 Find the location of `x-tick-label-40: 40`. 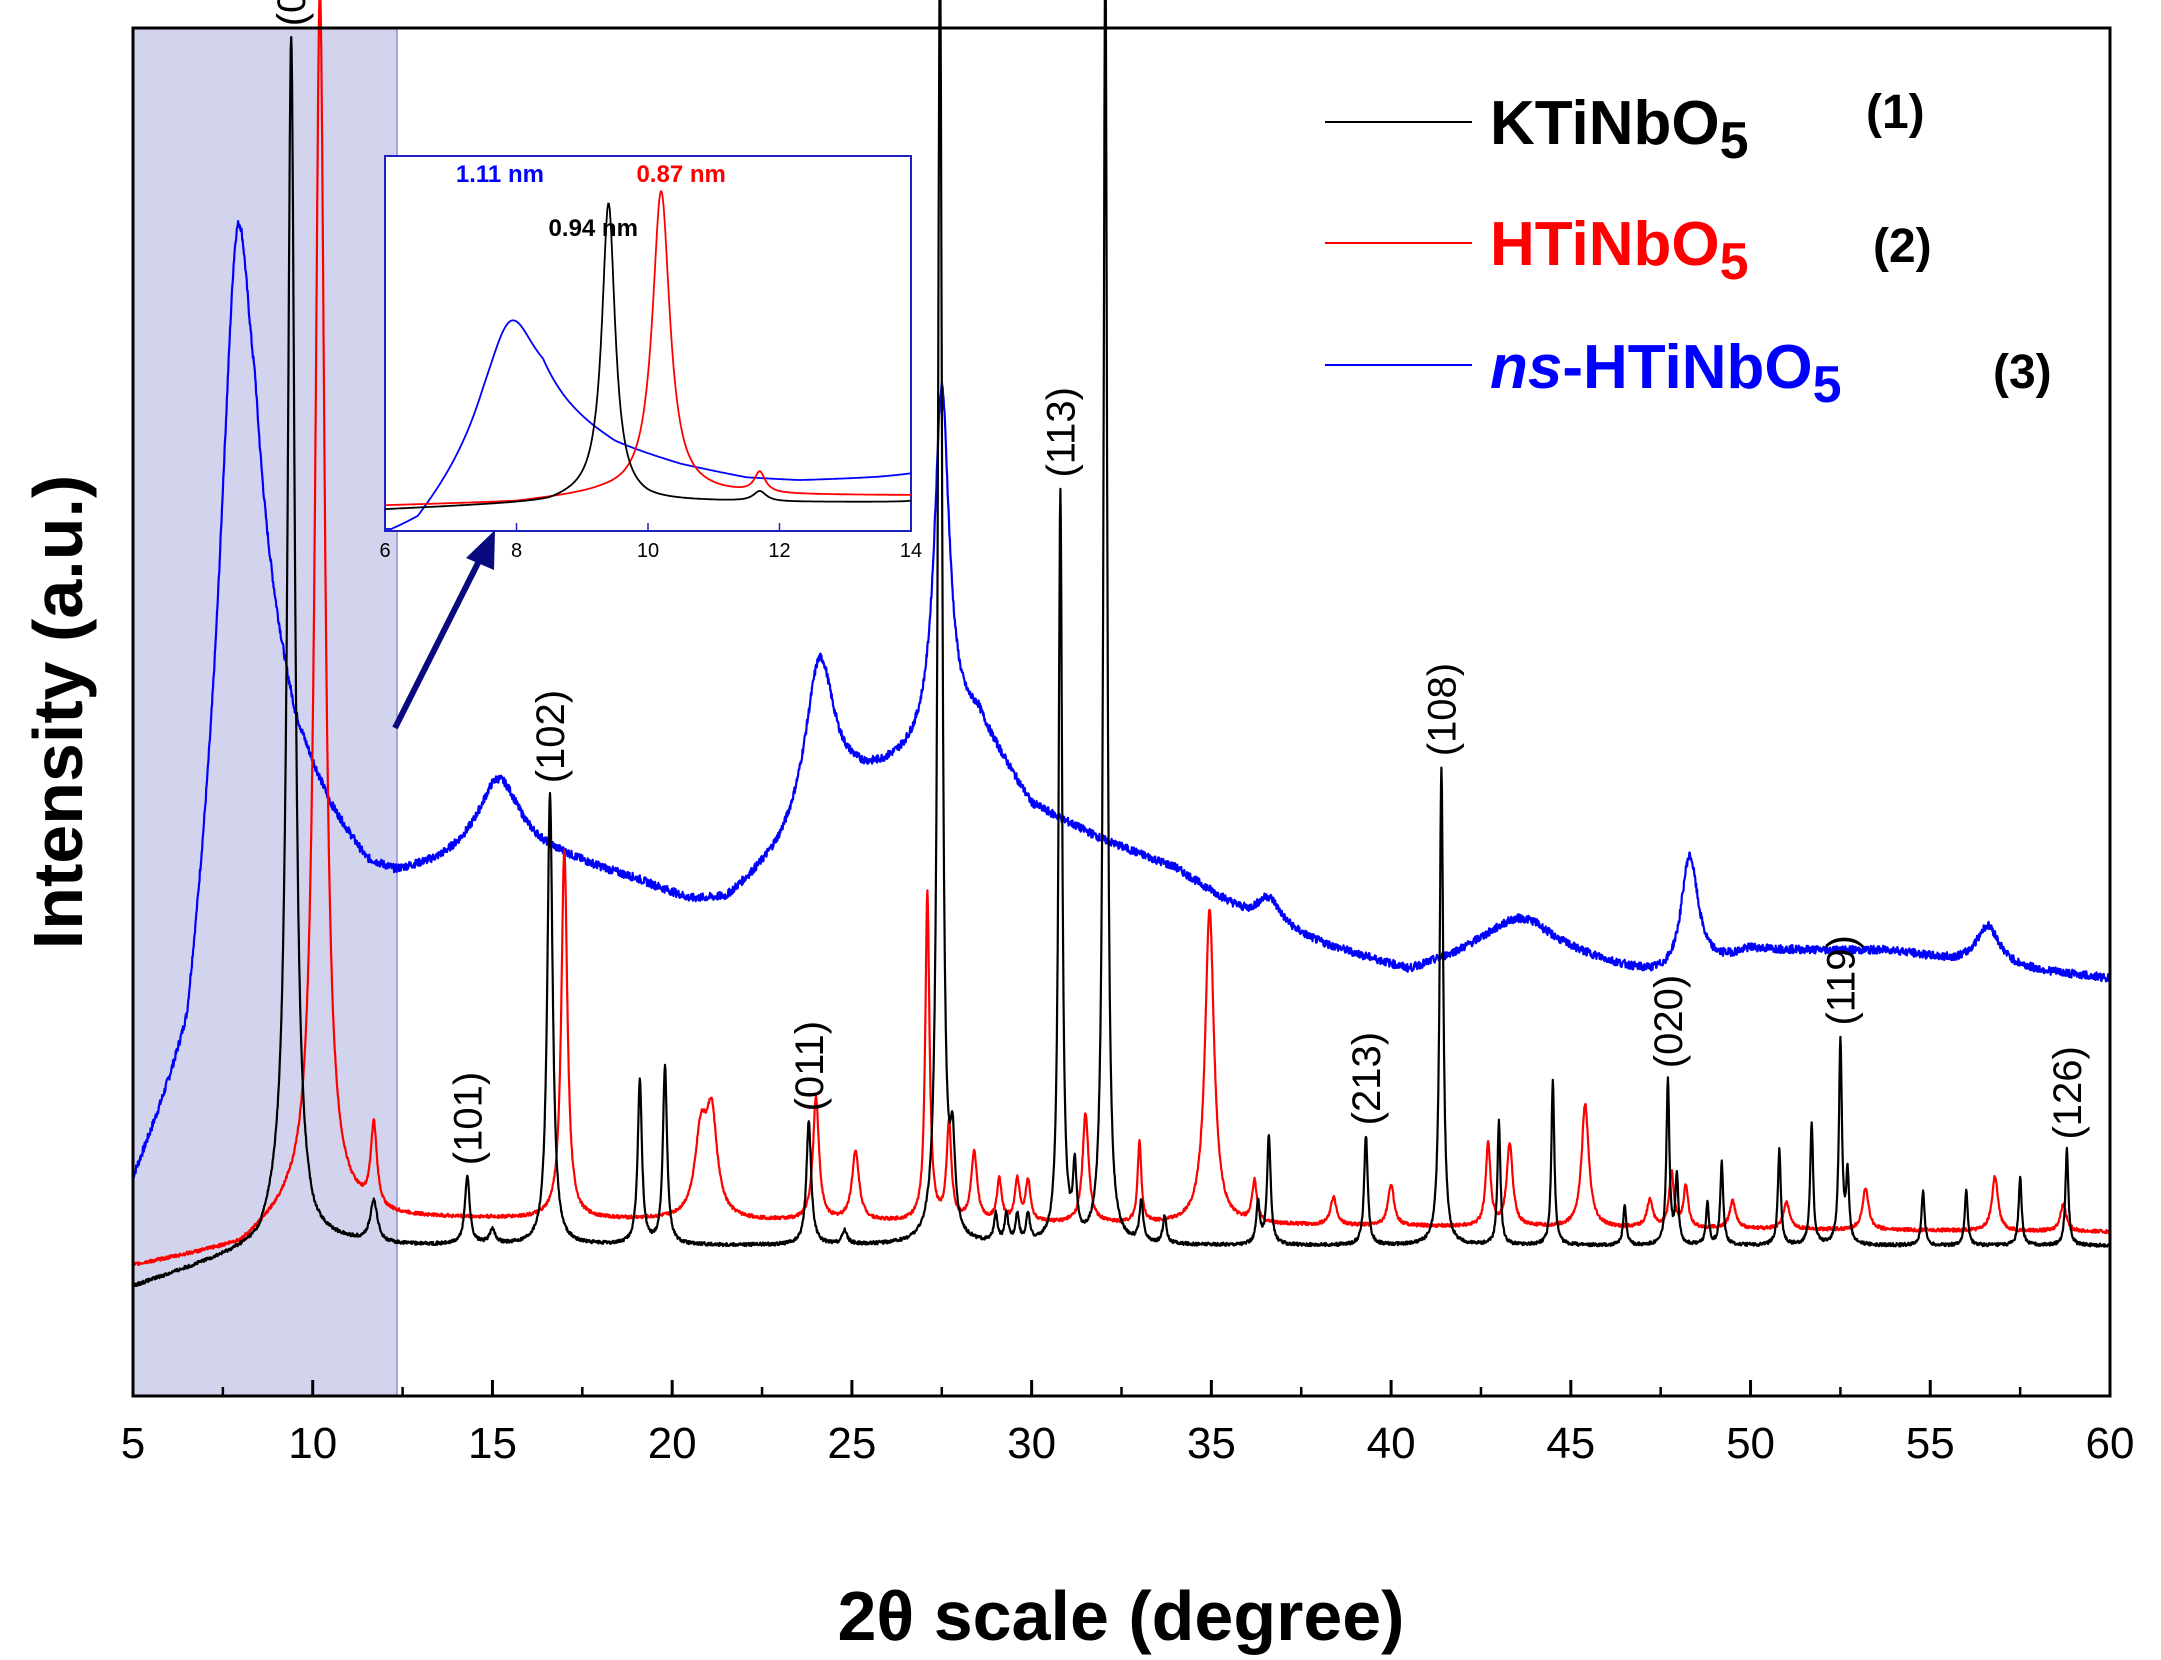

x-tick-label-40: 40 is located at coordinates (1391, 1443).